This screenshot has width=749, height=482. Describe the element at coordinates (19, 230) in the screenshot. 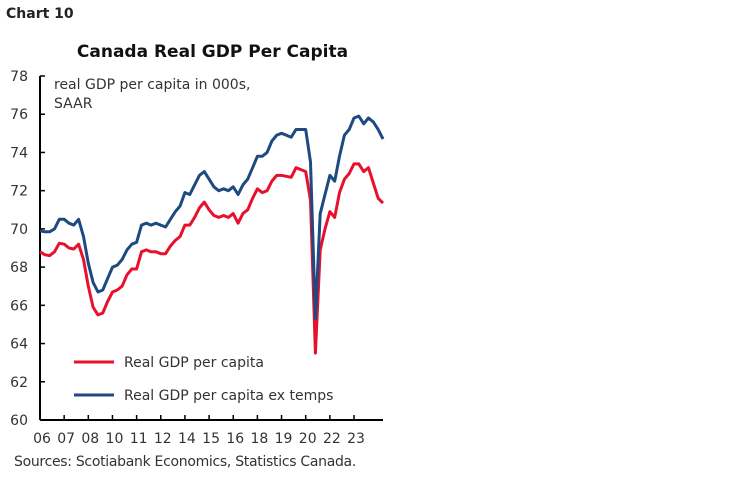

I see `y-tick-label: 70` at that location.